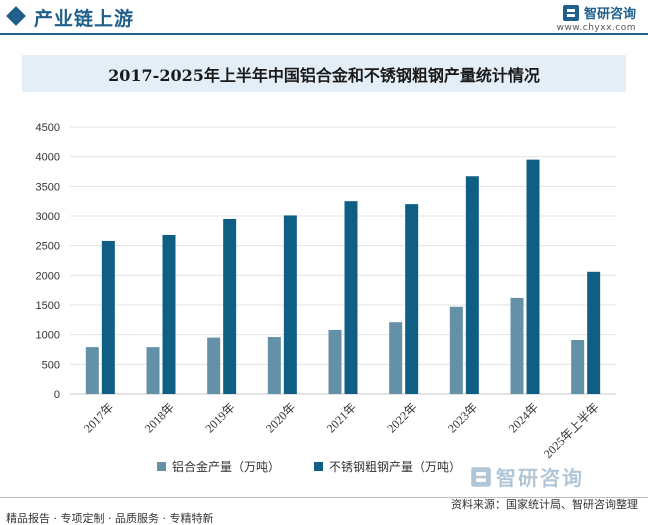 This screenshot has width=648, height=525. What do you see at coordinates (319, 466) in the screenshot?
I see `legend-swatch-stainless` at bounding box center [319, 466].